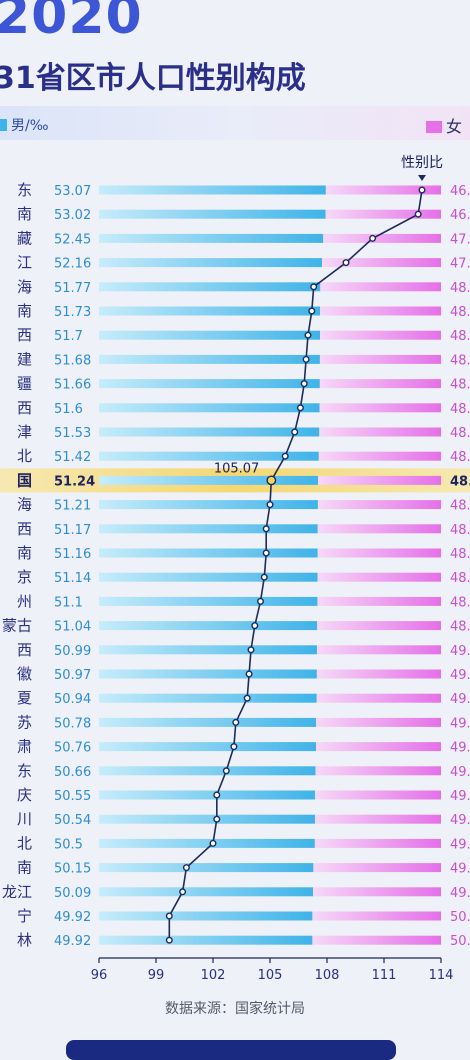  Describe the element at coordinates (235, 1009) in the screenshot. I see `data-source: 数据来源：国家统计局` at that location.